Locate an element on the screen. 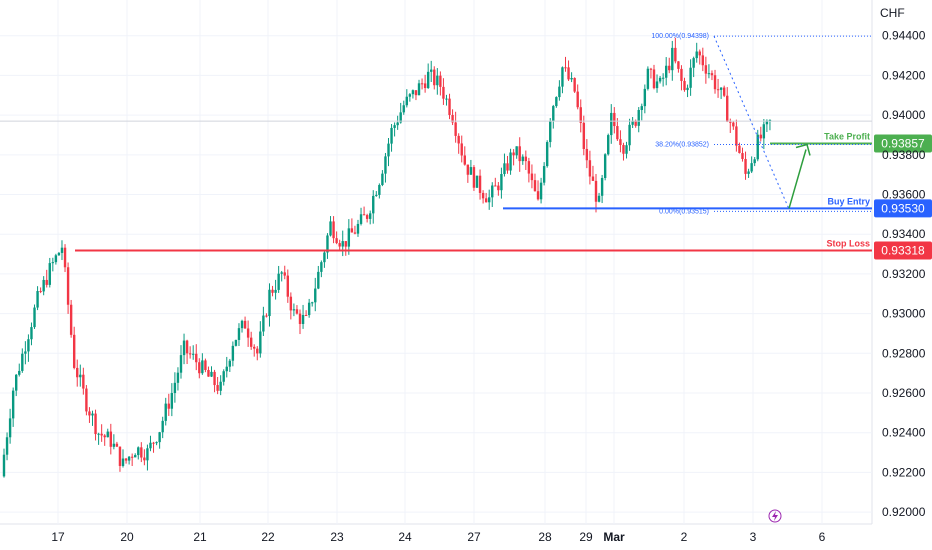 This screenshot has height=550, width=932. currency-unit-label: CHF is located at coordinates (892, 13).